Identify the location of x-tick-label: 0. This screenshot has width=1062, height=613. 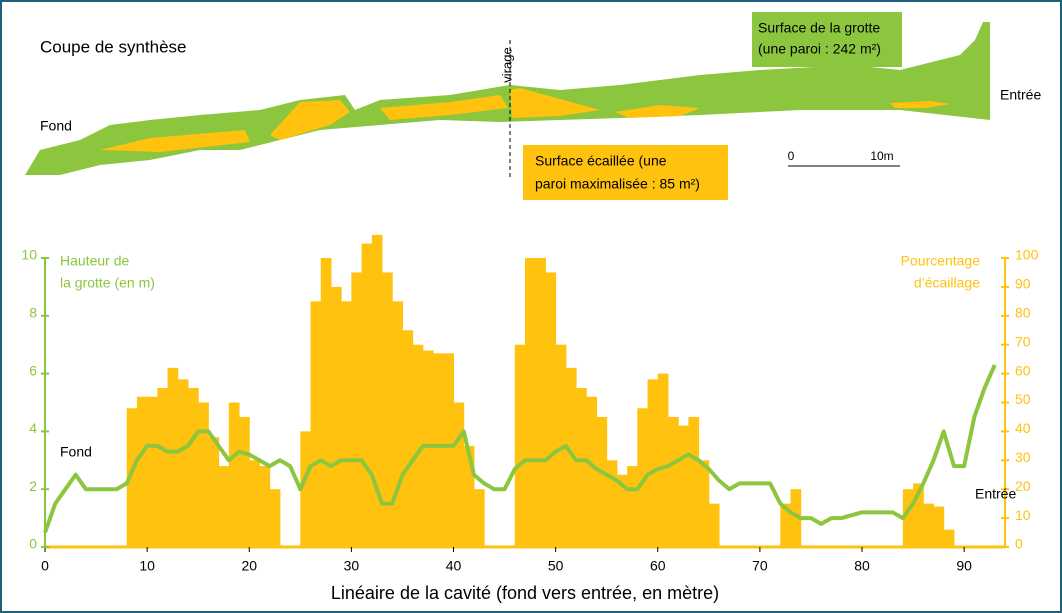
(45, 566).